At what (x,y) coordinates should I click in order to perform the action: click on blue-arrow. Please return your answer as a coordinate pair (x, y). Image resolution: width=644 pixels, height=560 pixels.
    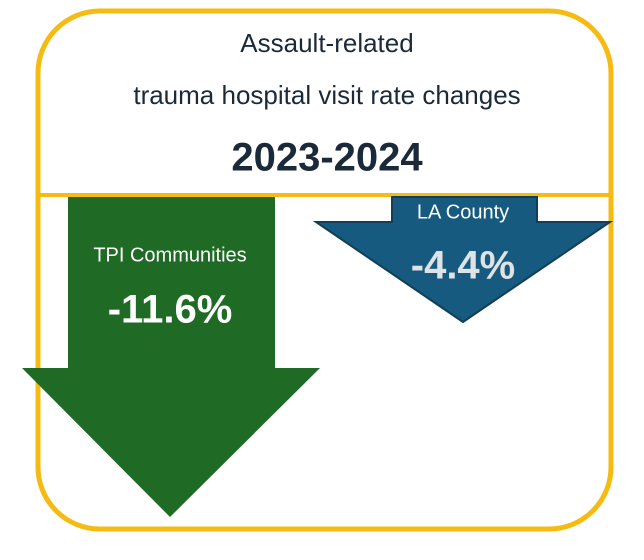
    Looking at the image, I should click on (463, 260).